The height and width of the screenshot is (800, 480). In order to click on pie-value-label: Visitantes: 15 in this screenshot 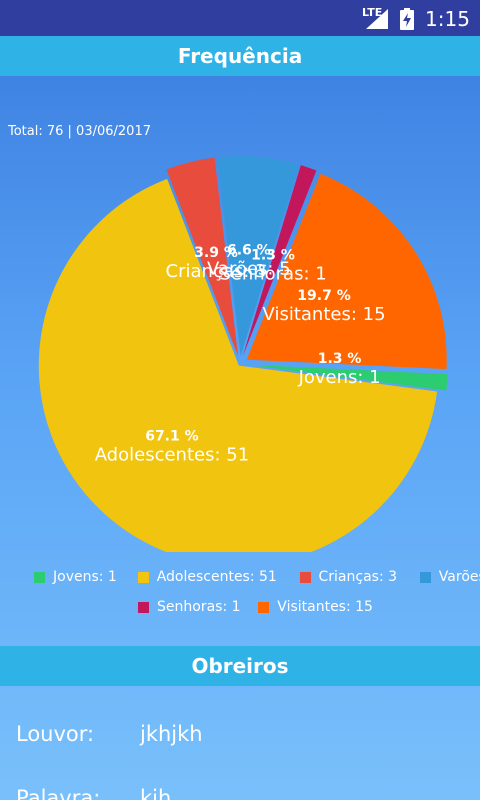, I will do `click(324, 314)`.